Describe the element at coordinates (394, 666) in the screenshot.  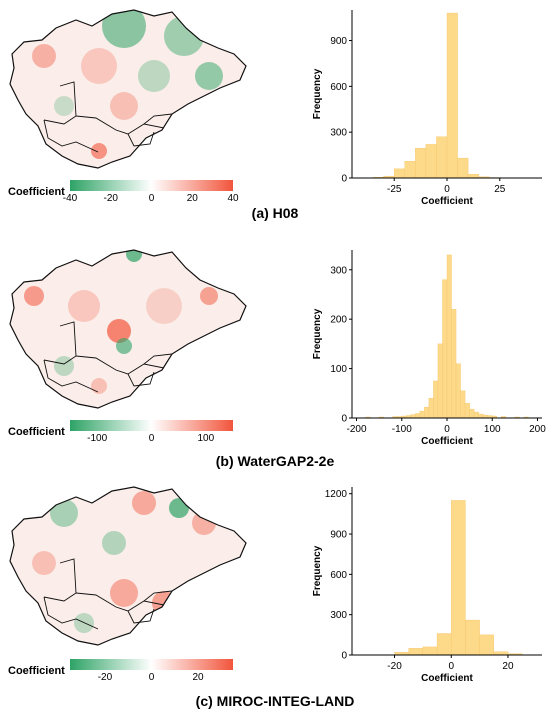
I see `x-tick-label: -20` at that location.